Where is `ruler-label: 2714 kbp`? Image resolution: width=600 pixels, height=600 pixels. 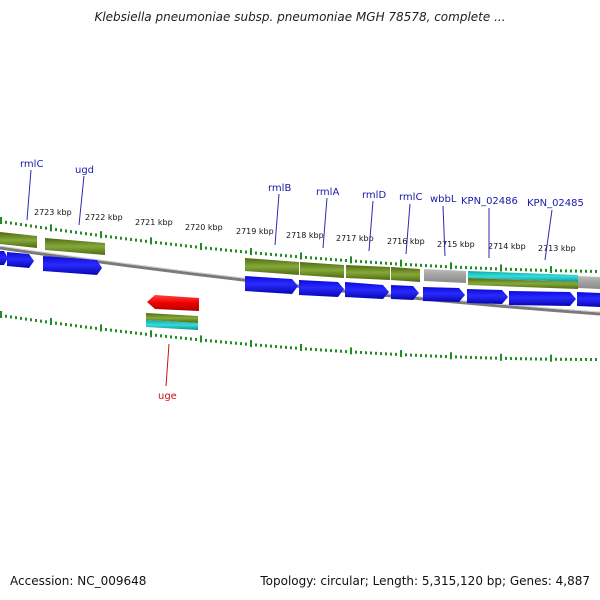
ruler-label: 2714 kbp is located at coordinates (507, 246).